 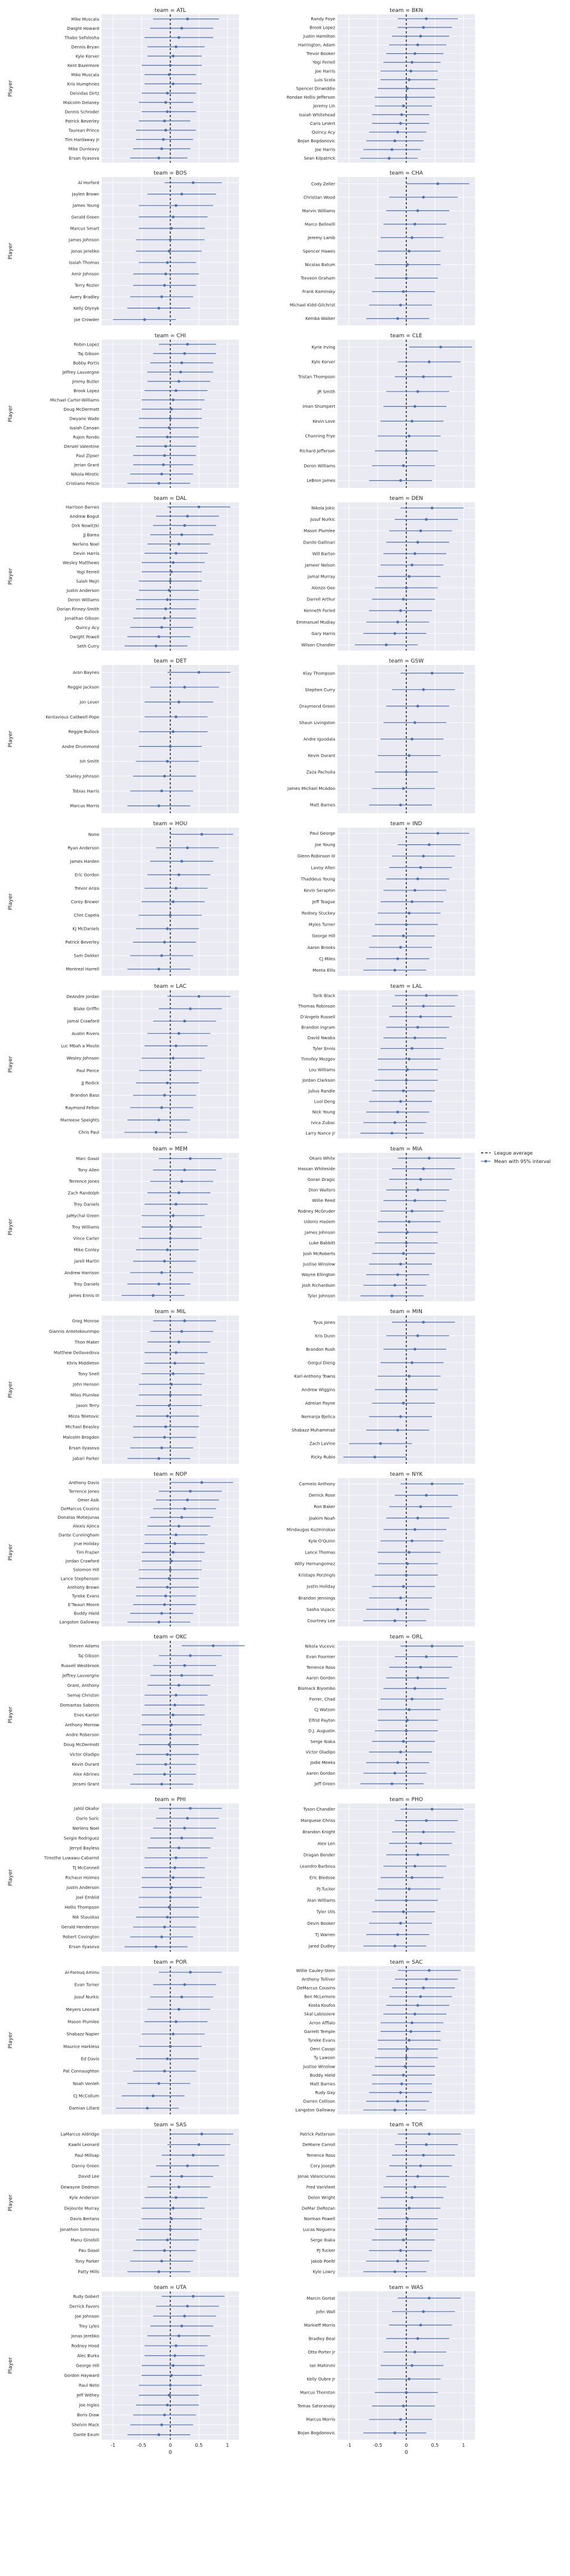 What do you see at coordinates (82, 1273) in the screenshot?
I see `player-label: Andrew Harrison` at bounding box center [82, 1273].